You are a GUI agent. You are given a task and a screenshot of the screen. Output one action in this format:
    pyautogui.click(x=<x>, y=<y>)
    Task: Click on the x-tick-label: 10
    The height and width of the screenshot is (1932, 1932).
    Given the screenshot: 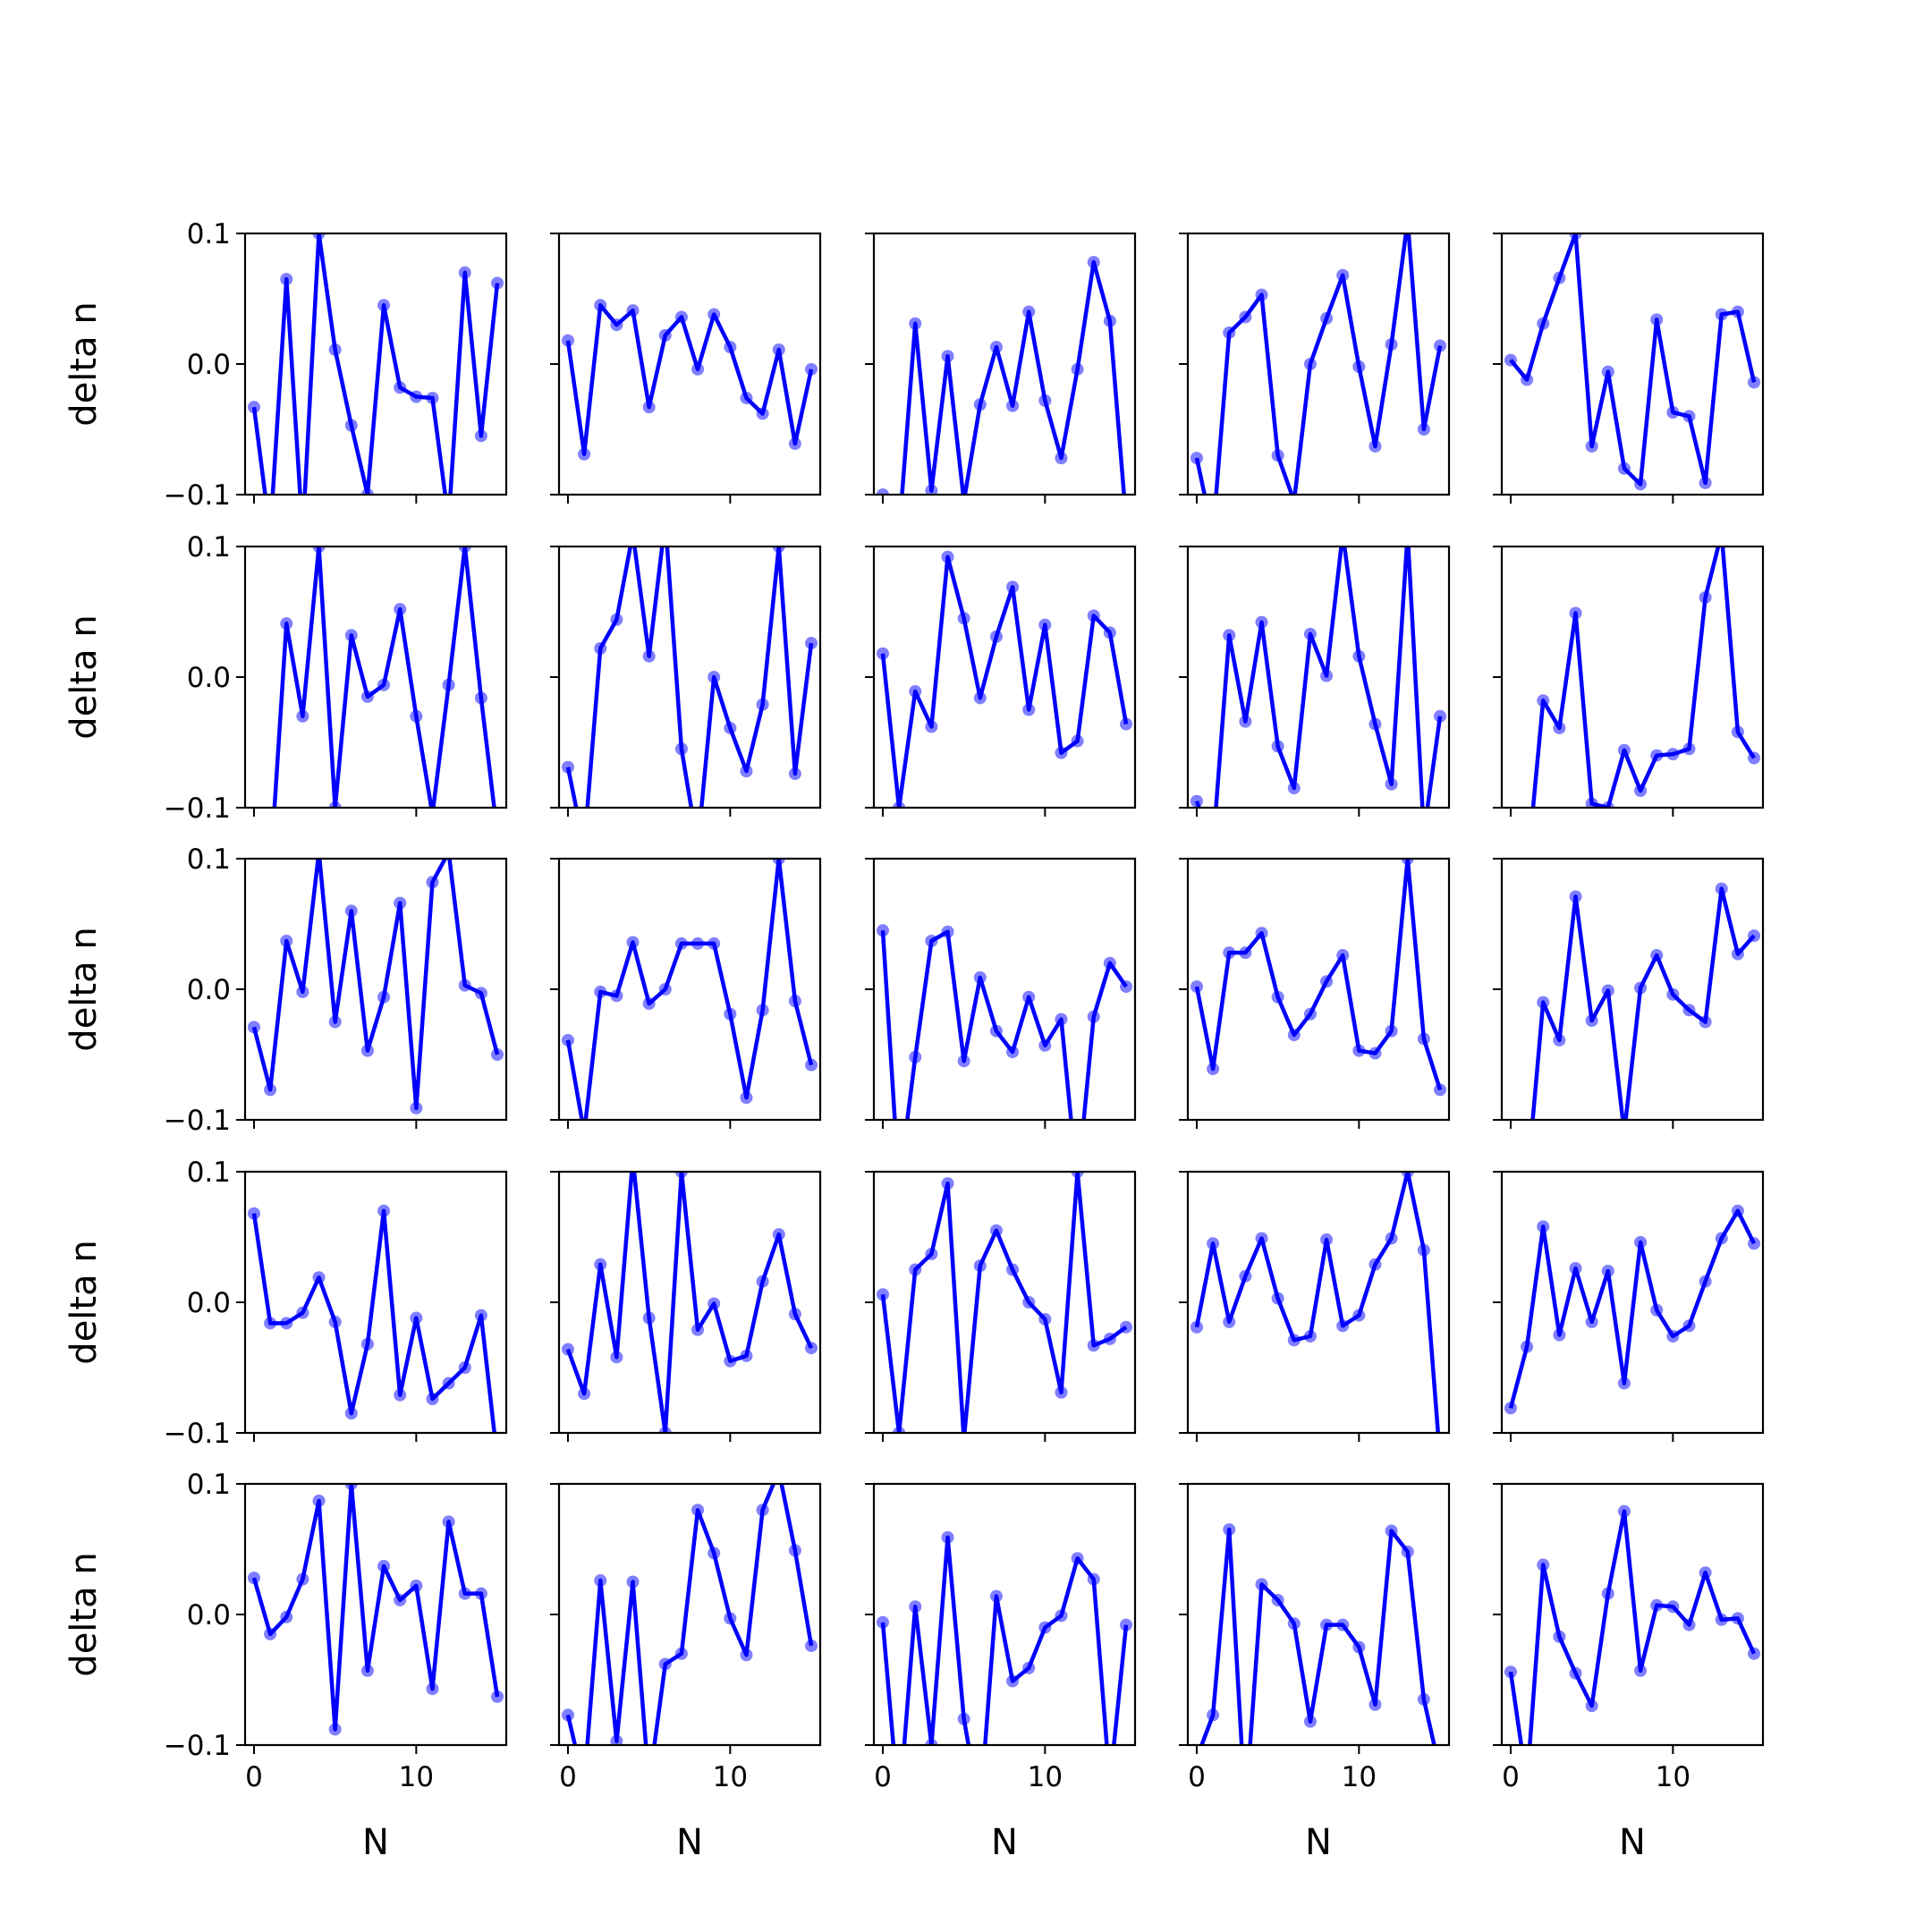 What is the action you would take?
    pyautogui.click(x=416, y=1777)
    